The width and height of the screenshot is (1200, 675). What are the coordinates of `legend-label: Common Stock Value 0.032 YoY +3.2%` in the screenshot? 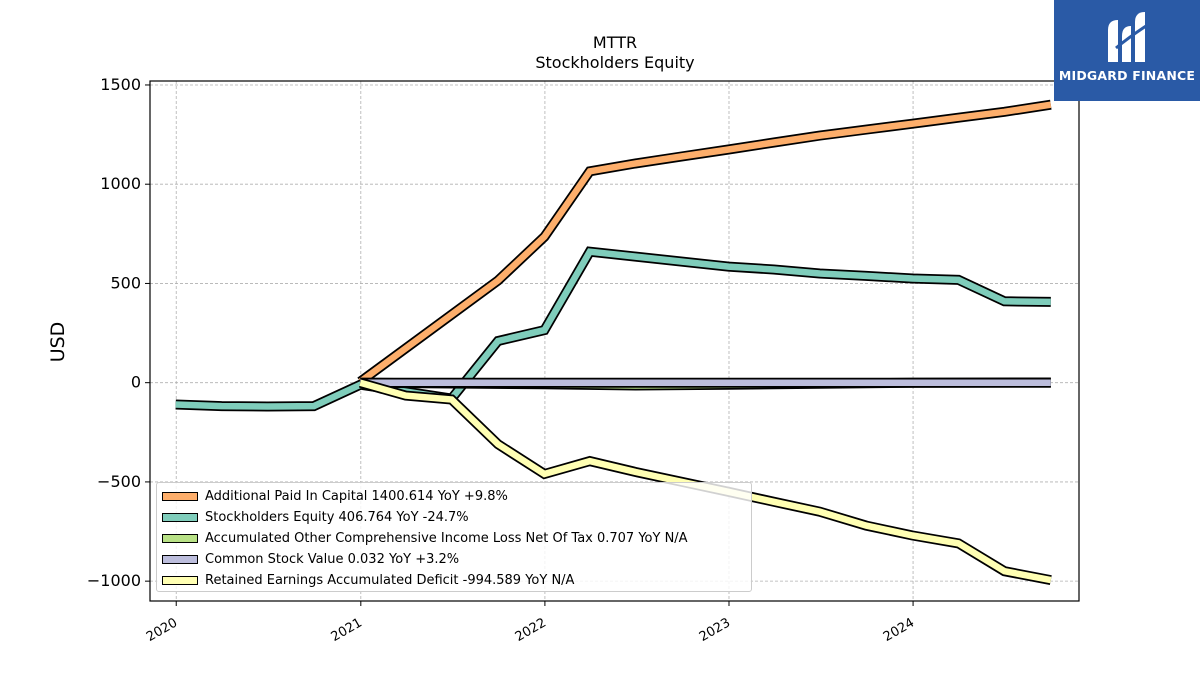 It's located at (332, 559).